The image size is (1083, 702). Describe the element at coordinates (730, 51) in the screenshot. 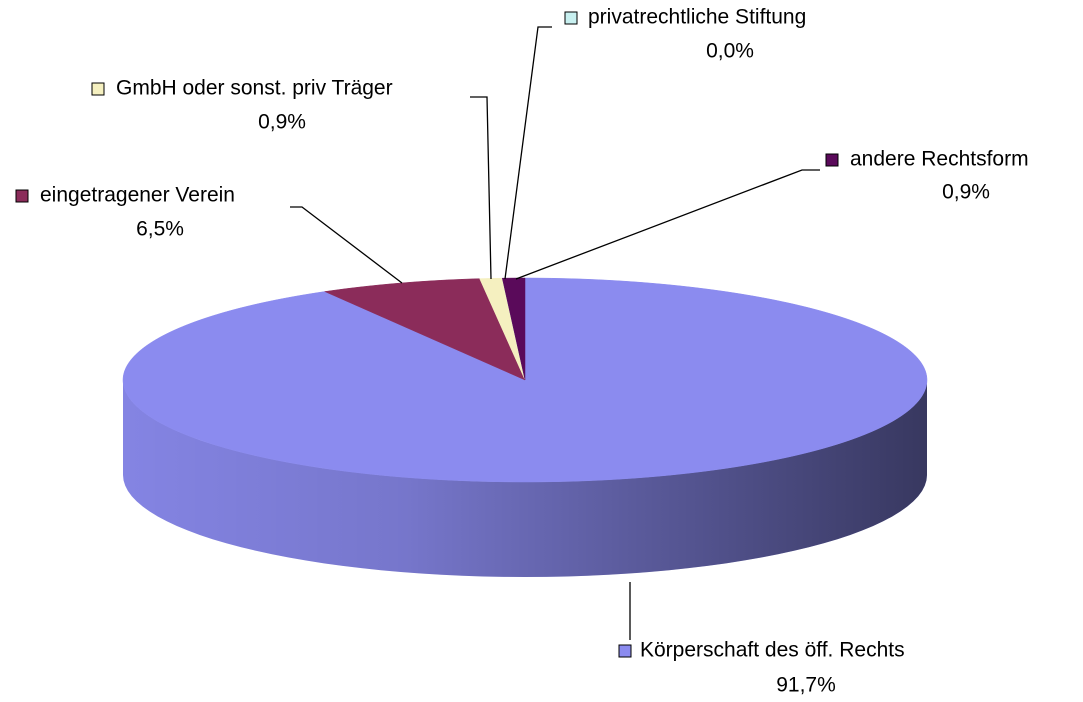

I see `value-label: 0,0%` at that location.